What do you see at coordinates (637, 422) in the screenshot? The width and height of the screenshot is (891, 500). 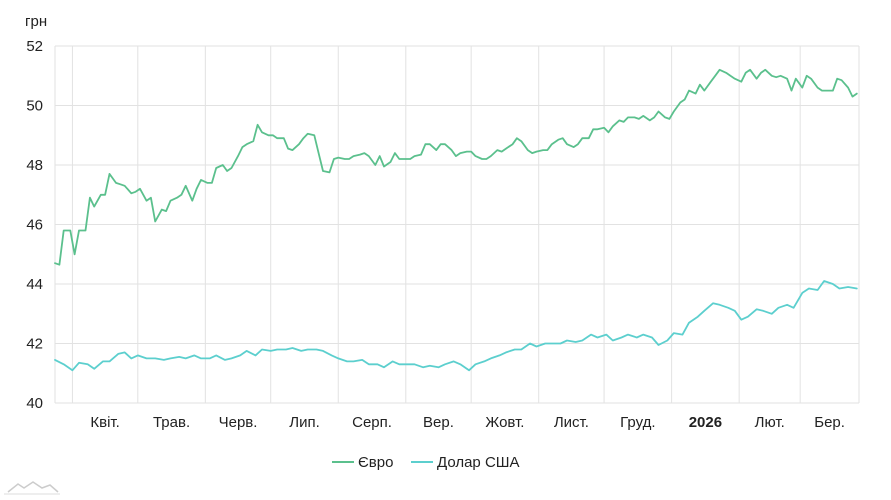 I see `x-tick-label: Груд.` at bounding box center [637, 422].